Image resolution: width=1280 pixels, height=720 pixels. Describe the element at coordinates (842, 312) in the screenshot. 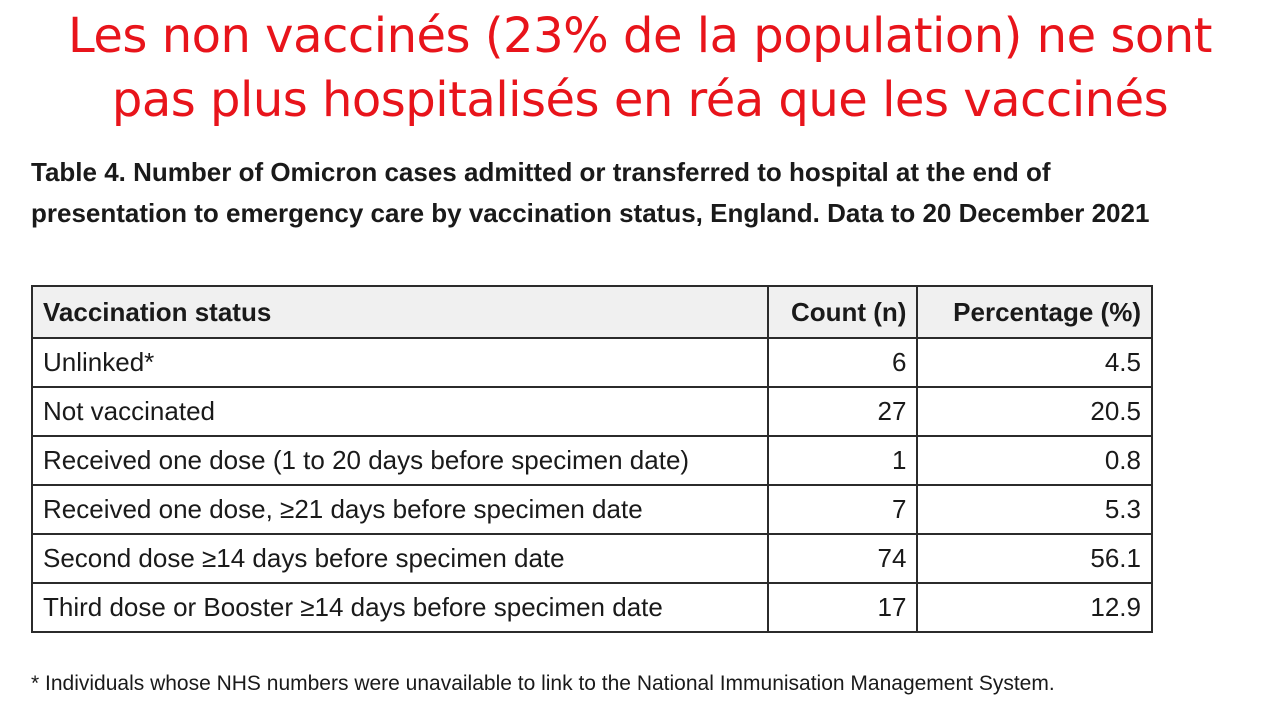

I see `header-count: Count (n)` at that location.